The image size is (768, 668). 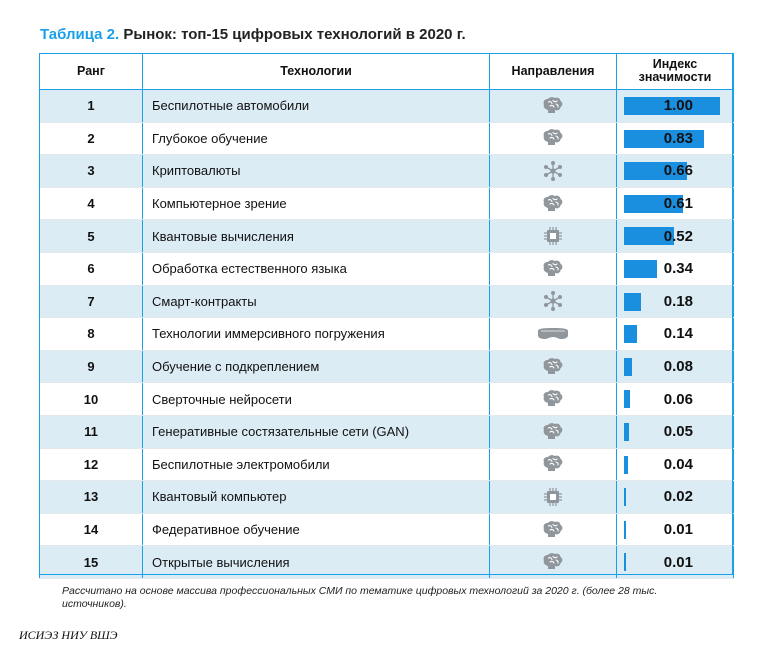 I want to click on technology-cell: Глубокое обучение, so click(x=316, y=139).